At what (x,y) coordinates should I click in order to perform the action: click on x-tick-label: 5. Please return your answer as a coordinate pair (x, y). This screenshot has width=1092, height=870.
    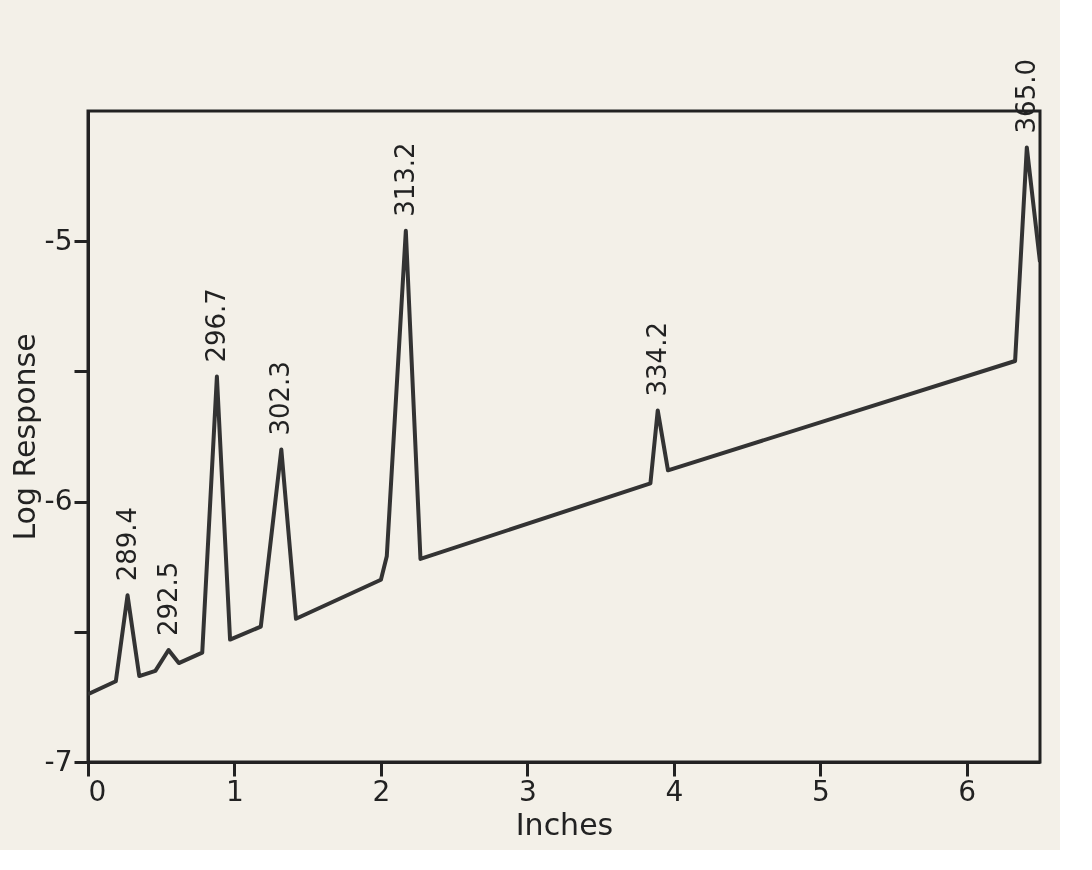
    Looking at the image, I should click on (820, 791).